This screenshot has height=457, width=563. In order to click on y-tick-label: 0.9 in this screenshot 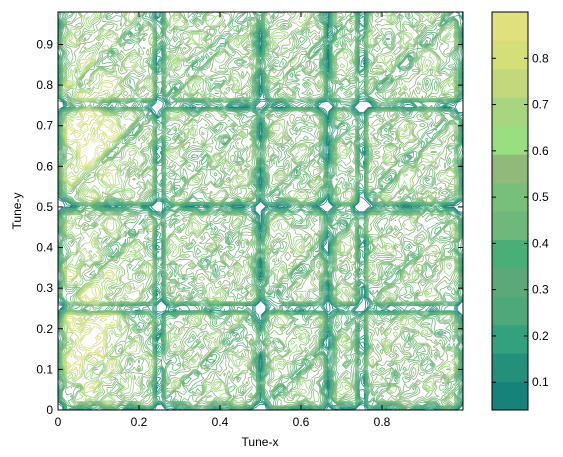, I will do `click(44, 44)`.